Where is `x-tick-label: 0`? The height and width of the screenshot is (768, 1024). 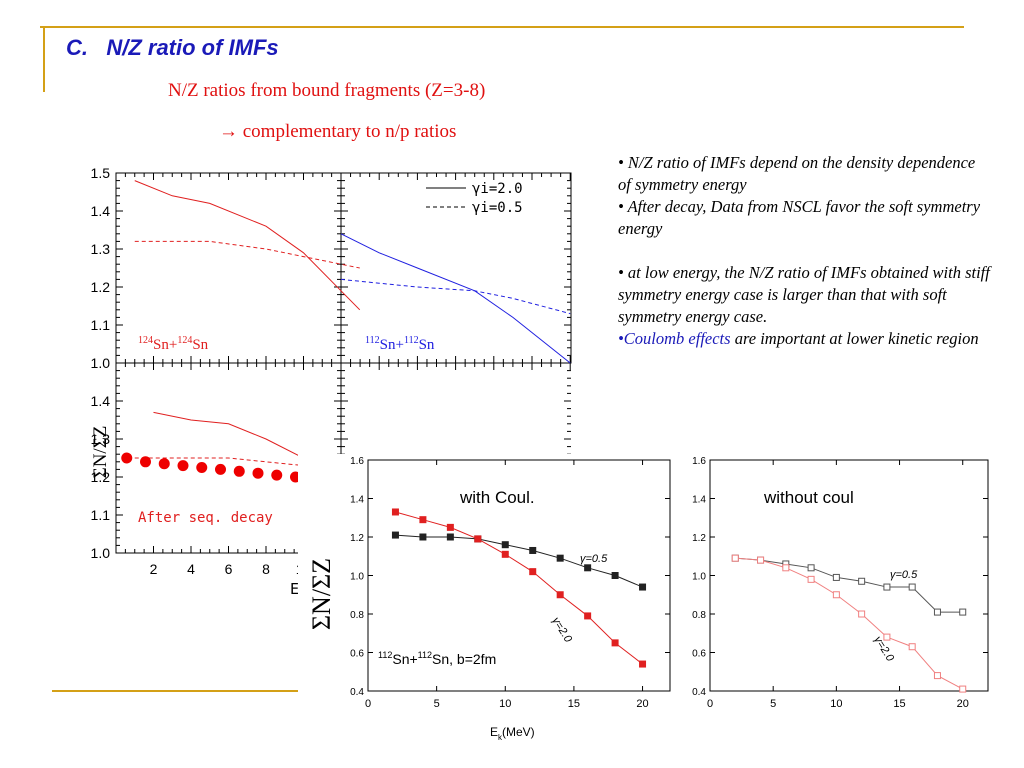
x-tick-label: 0 is located at coordinates (368, 704).